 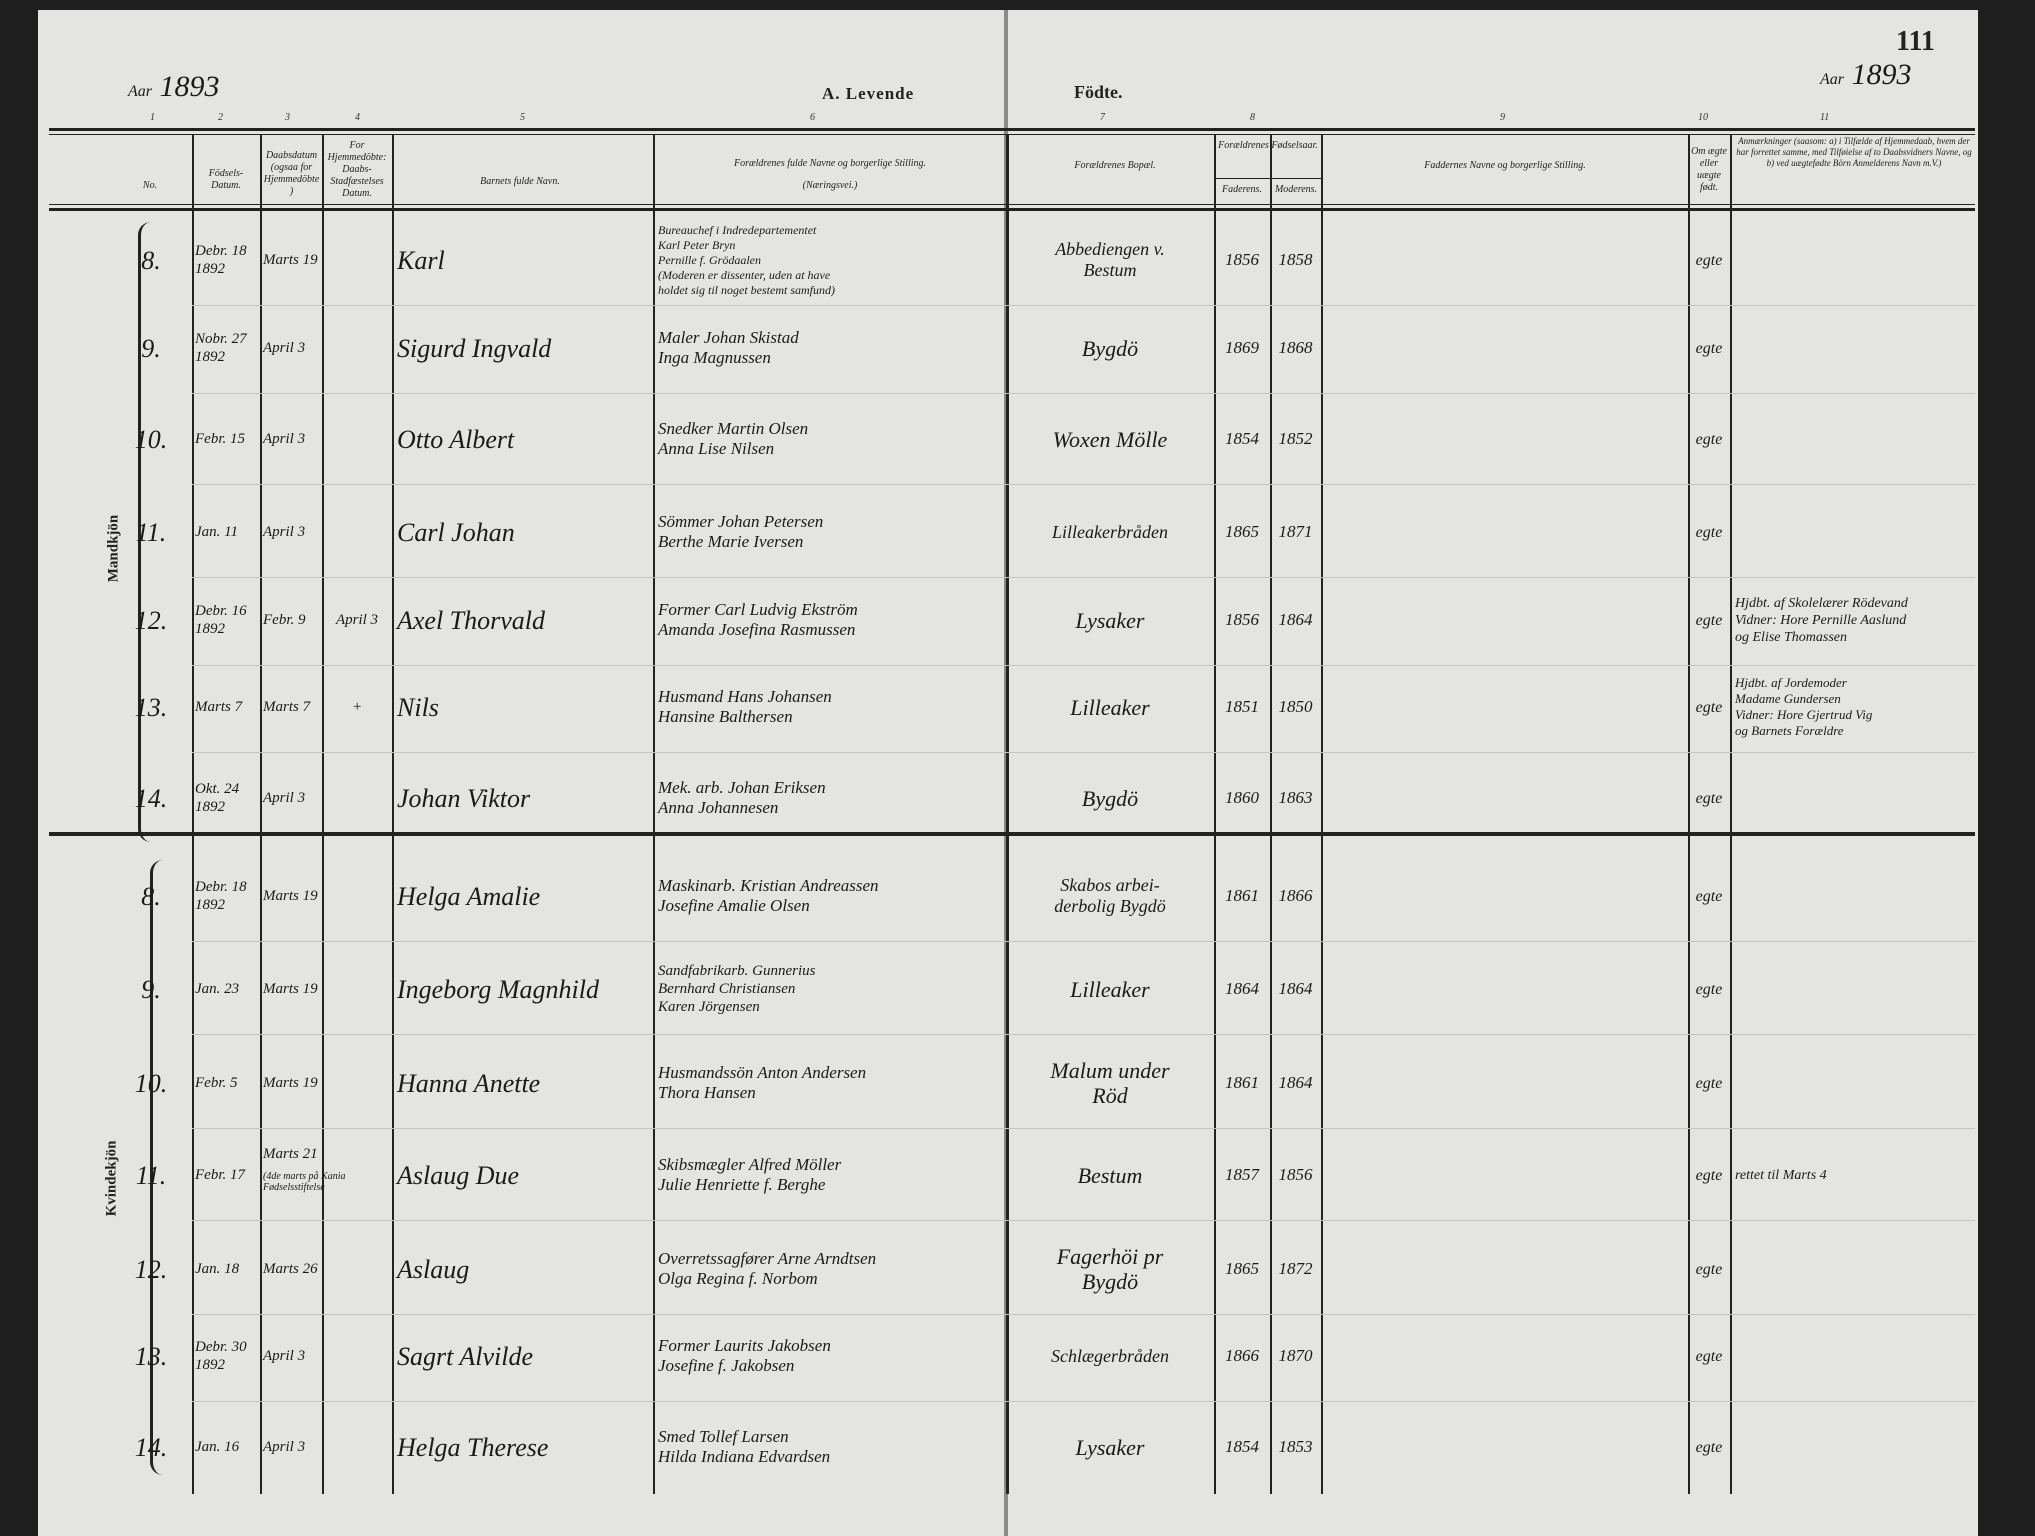 I want to click on child-name-line: Carl Johan, so click(x=456, y=532).